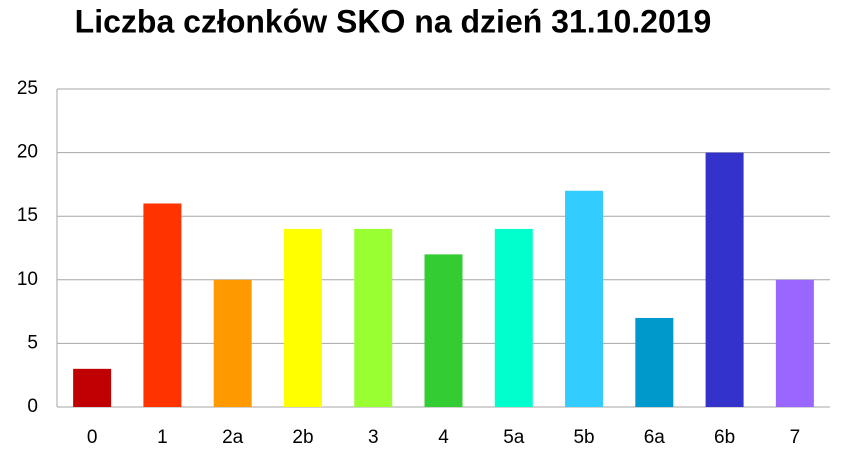 The height and width of the screenshot is (462, 852). What do you see at coordinates (162, 437) in the screenshot?
I see `x-tick-label: 1` at bounding box center [162, 437].